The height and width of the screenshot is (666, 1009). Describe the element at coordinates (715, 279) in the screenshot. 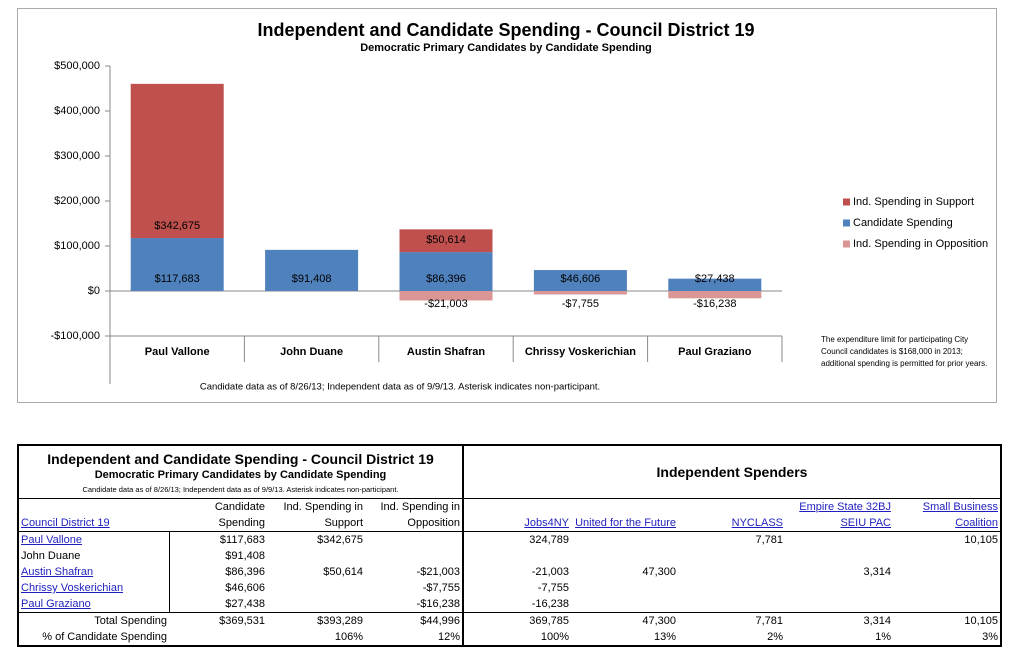

I see `value-label: $27,438` at that location.